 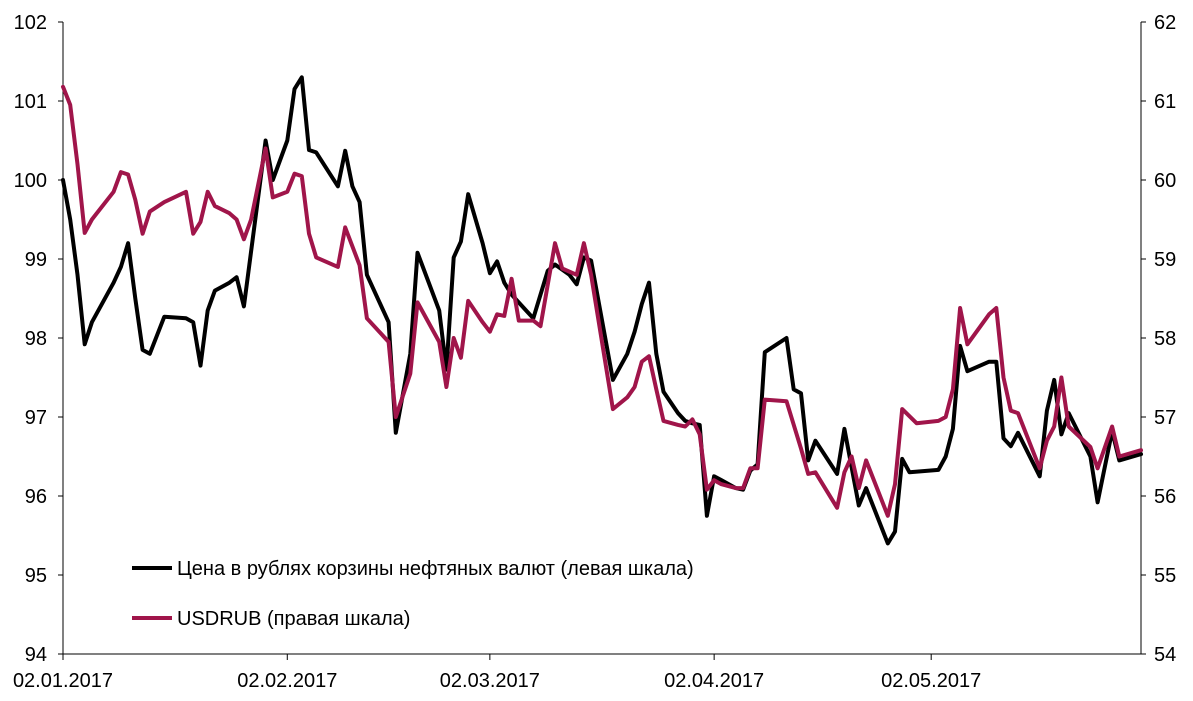 What do you see at coordinates (36, 418) in the screenshot?
I see `left-tick-label: 97` at bounding box center [36, 418].